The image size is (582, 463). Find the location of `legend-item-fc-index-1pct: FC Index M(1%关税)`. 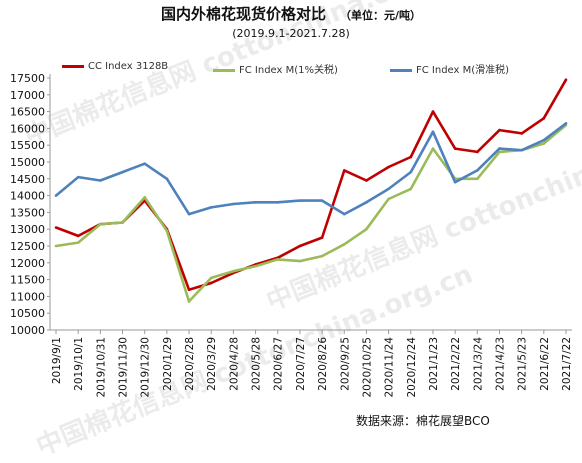

legend-item-fc-index-1pct: FC Index M(1%关税) is located at coordinates (275, 68).